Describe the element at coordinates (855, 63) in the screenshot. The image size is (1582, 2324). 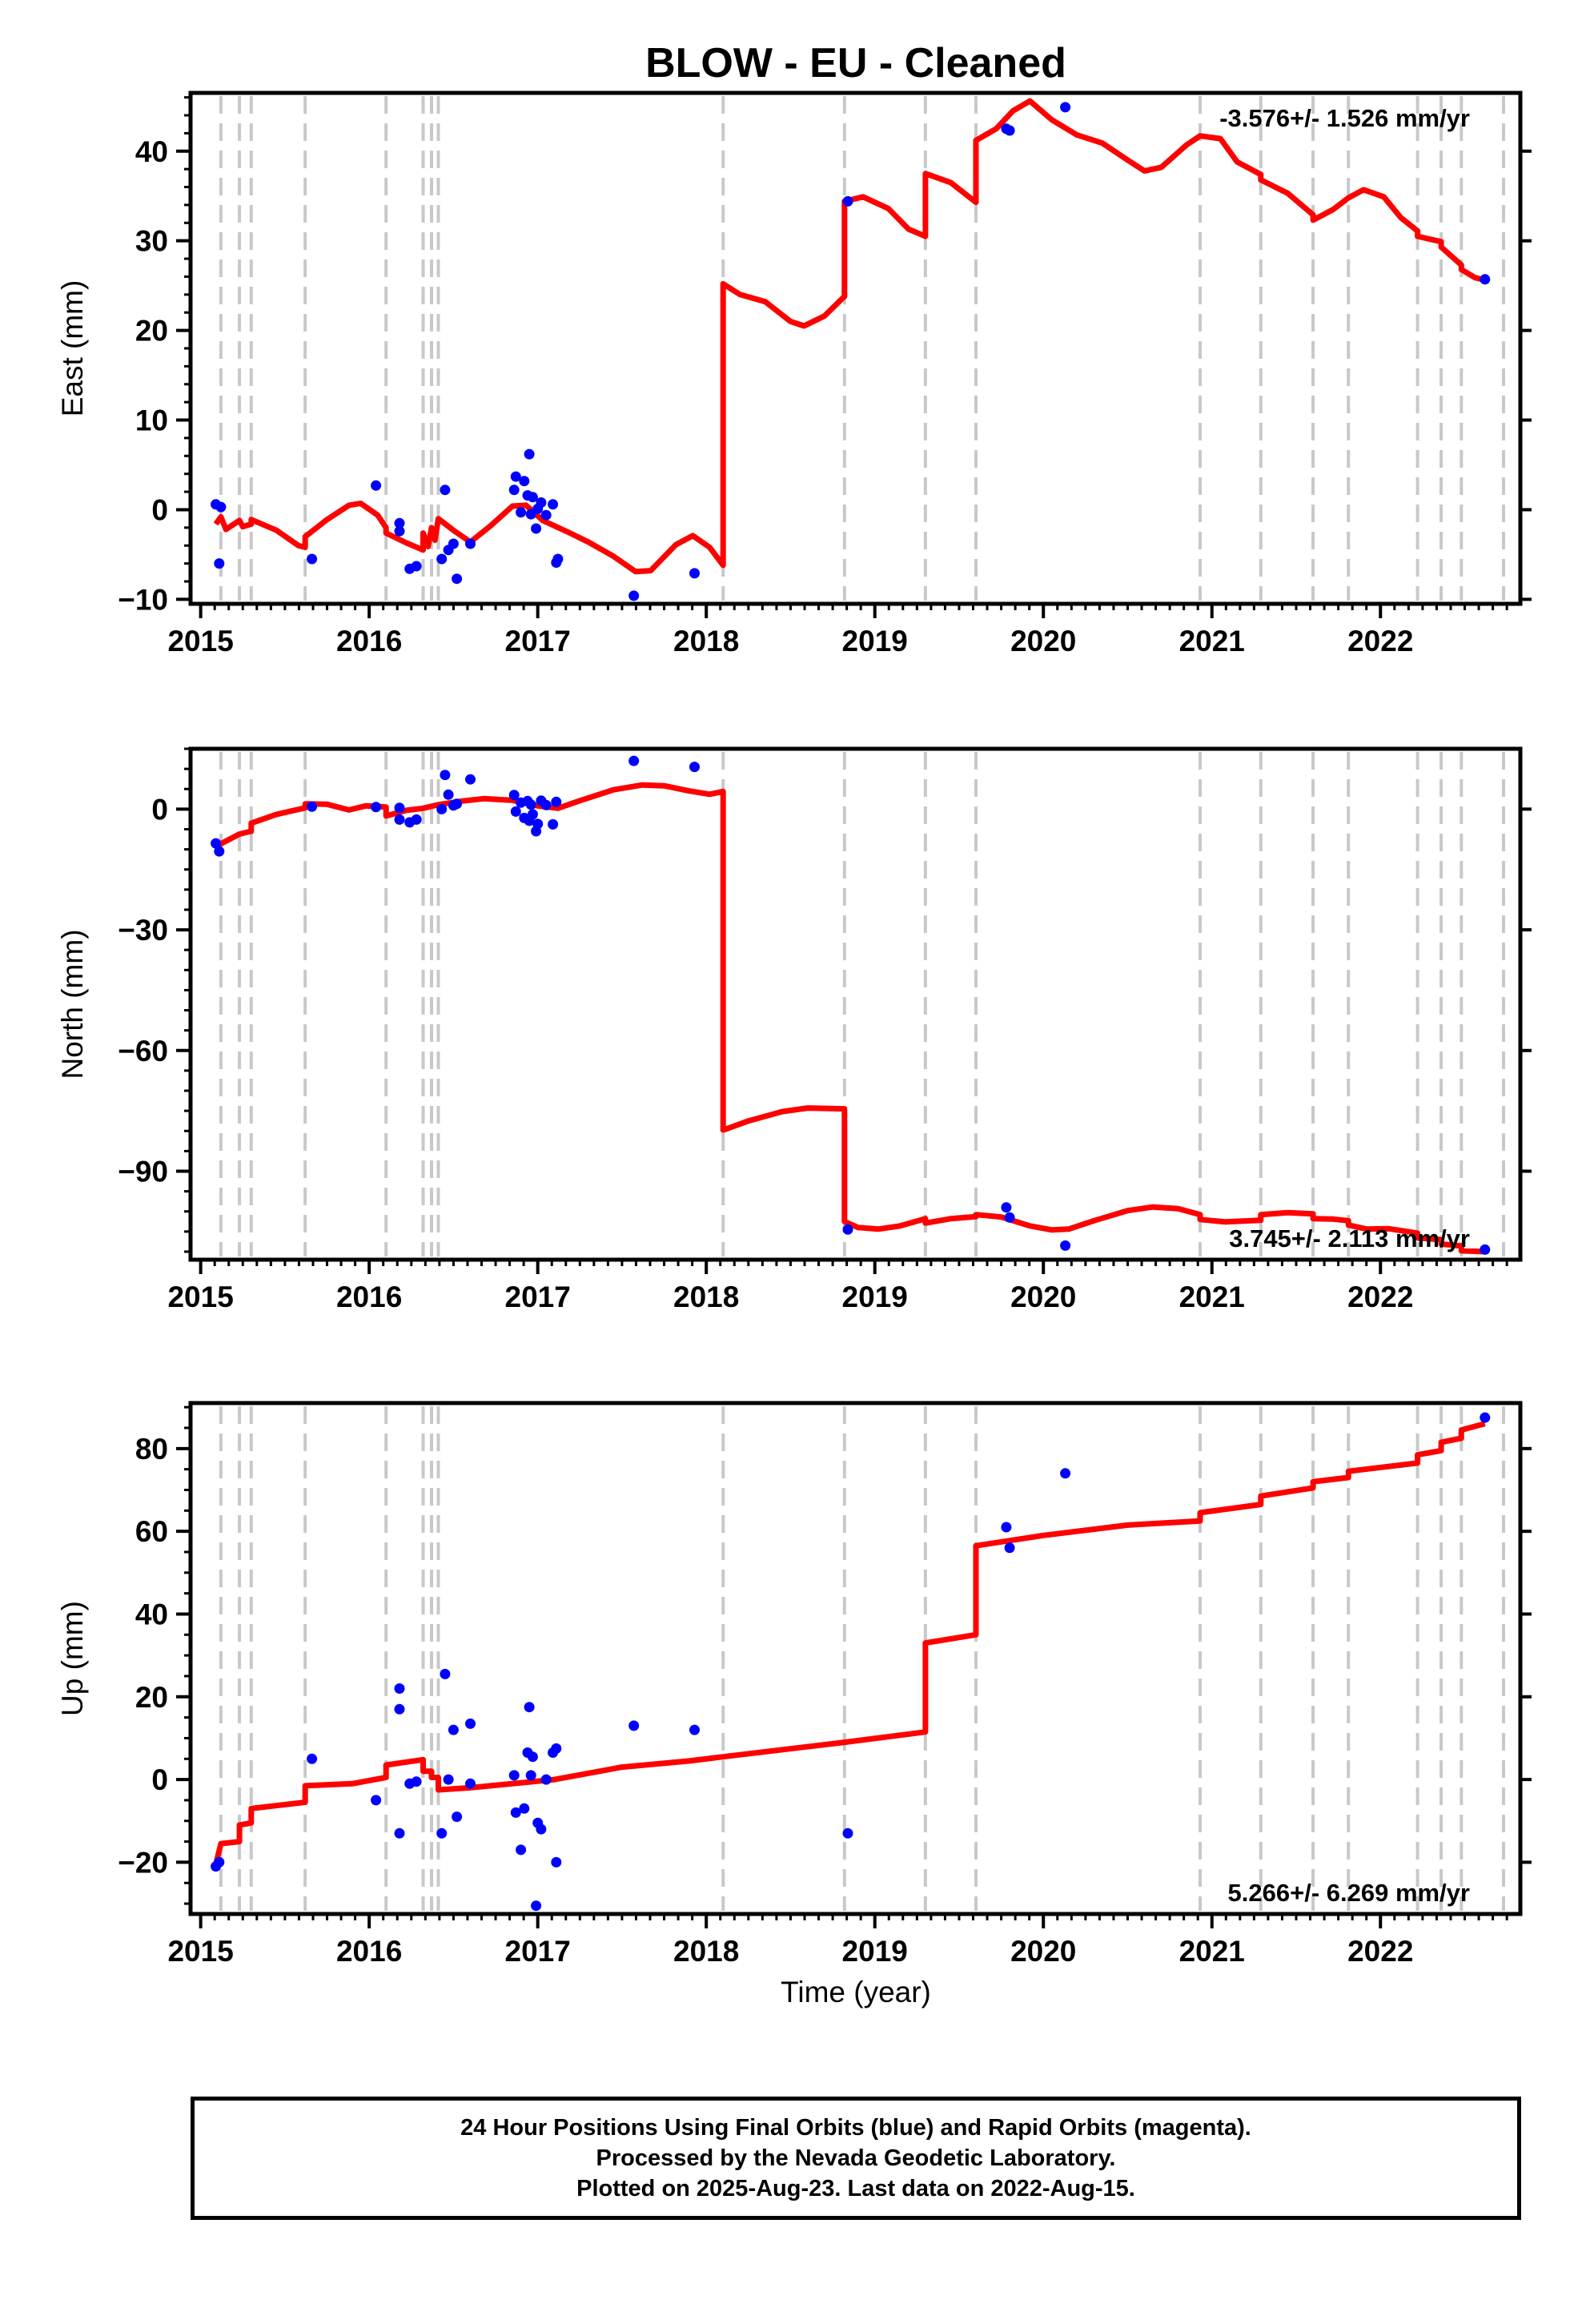
I see `chart-title: BLOW - EU - Cleaned` at that location.